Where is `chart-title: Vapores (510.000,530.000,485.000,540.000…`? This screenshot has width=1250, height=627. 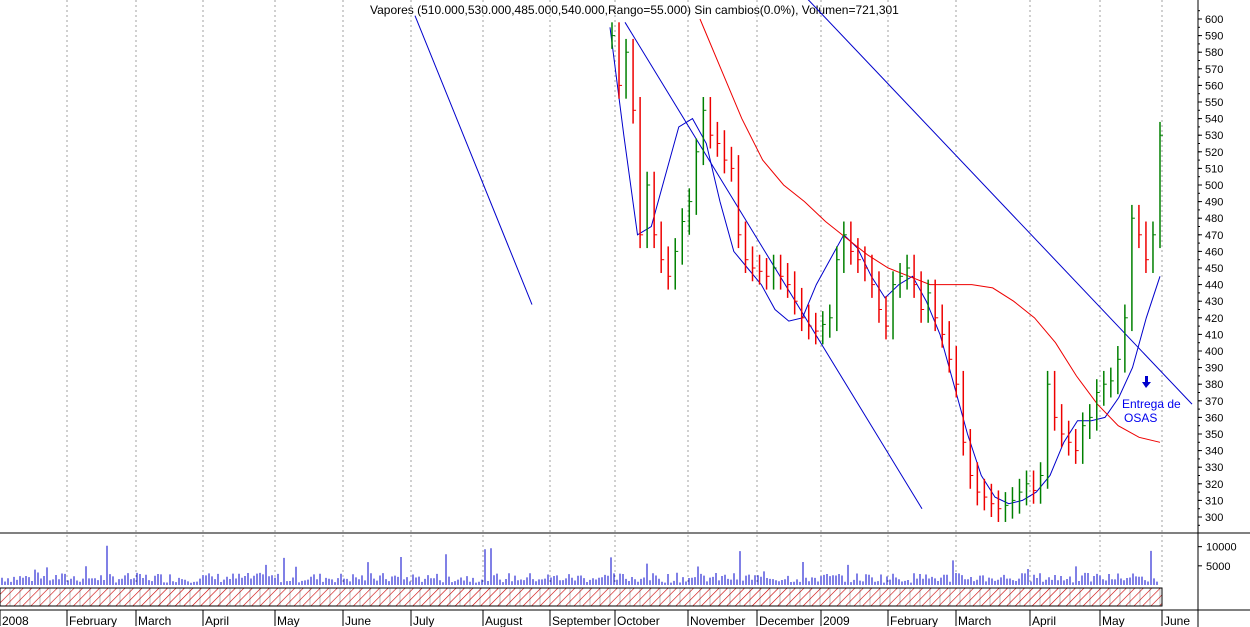 chart-title: Vapores (510.000,530.000,485.000,540.000… is located at coordinates (634, 10).